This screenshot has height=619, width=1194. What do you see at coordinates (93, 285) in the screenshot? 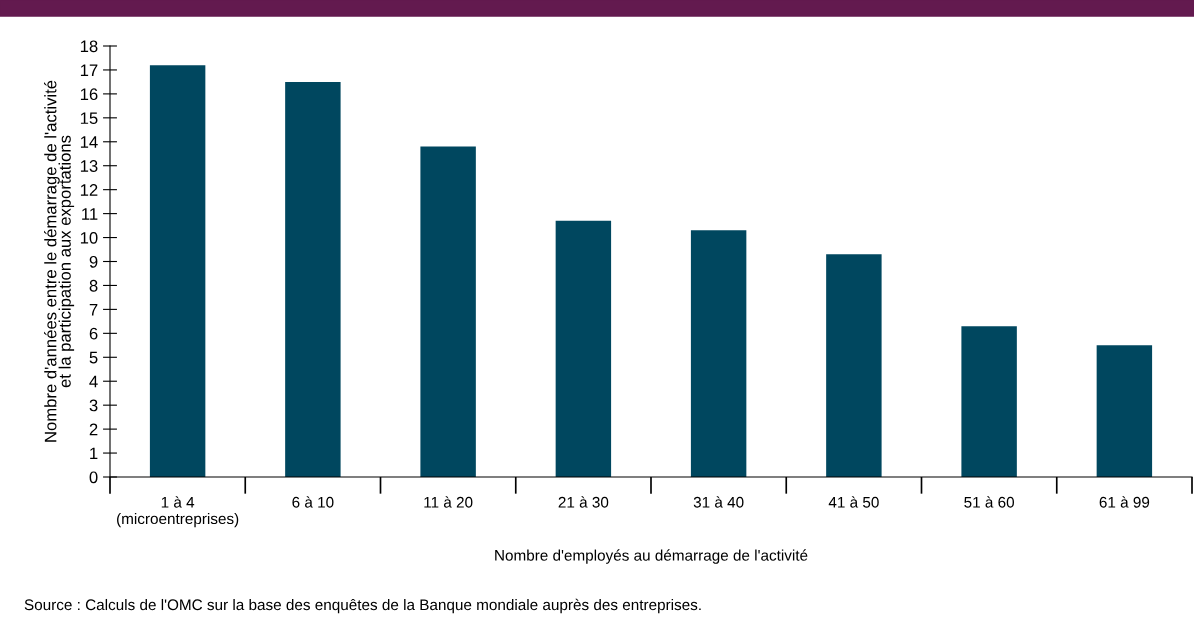
I see `y-tick-label: 8` at bounding box center [93, 285].